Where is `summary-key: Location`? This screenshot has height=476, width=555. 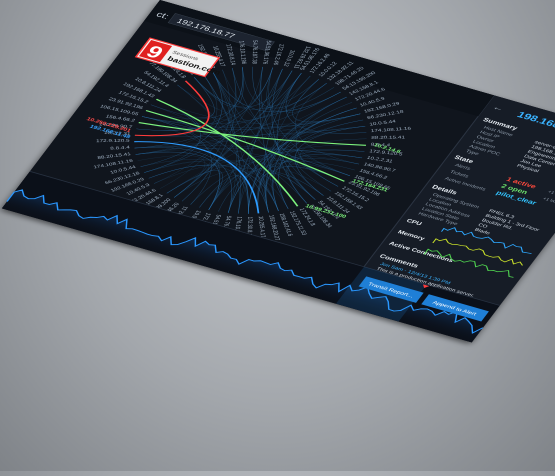 summary-key: Location is located at coordinates (483, 145).